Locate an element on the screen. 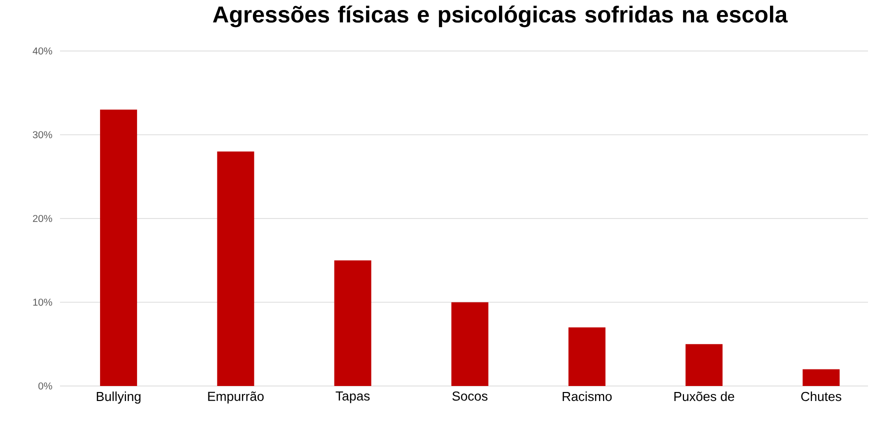 The image size is (870, 422). x-tick-label: Chutes is located at coordinates (821, 397).